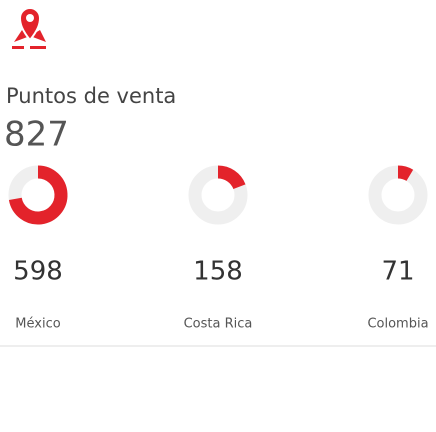 The height and width of the screenshot is (432, 436). Describe the element at coordinates (398, 195) in the screenshot. I see `donut-track` at that location.